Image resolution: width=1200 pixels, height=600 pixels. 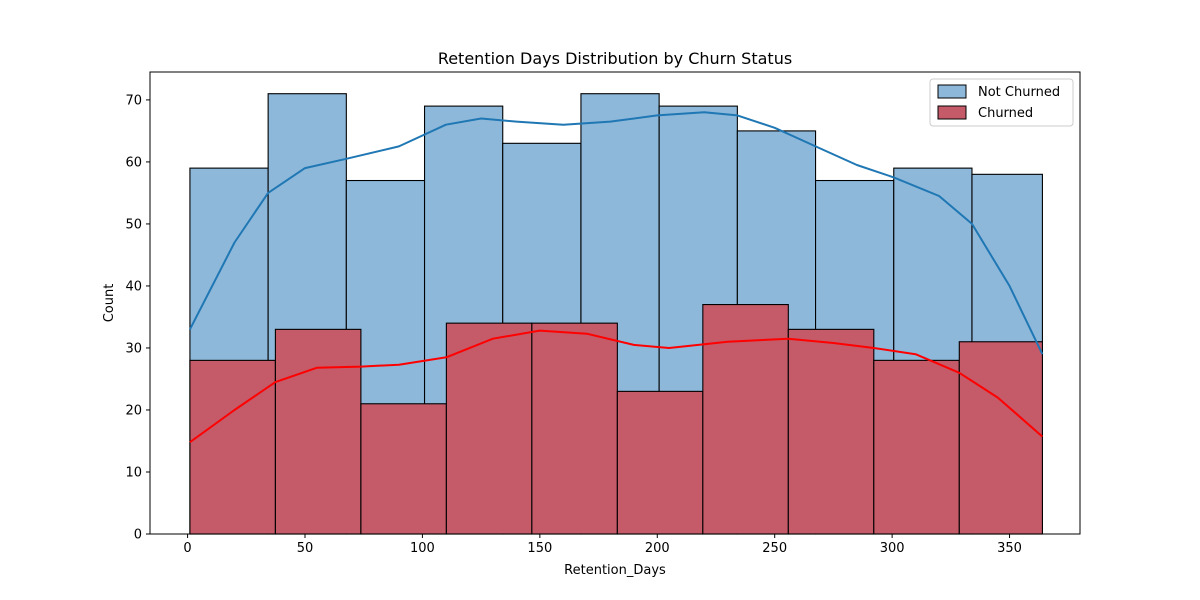 I want to click on legend-label: Not Churned, so click(x=1019, y=92).